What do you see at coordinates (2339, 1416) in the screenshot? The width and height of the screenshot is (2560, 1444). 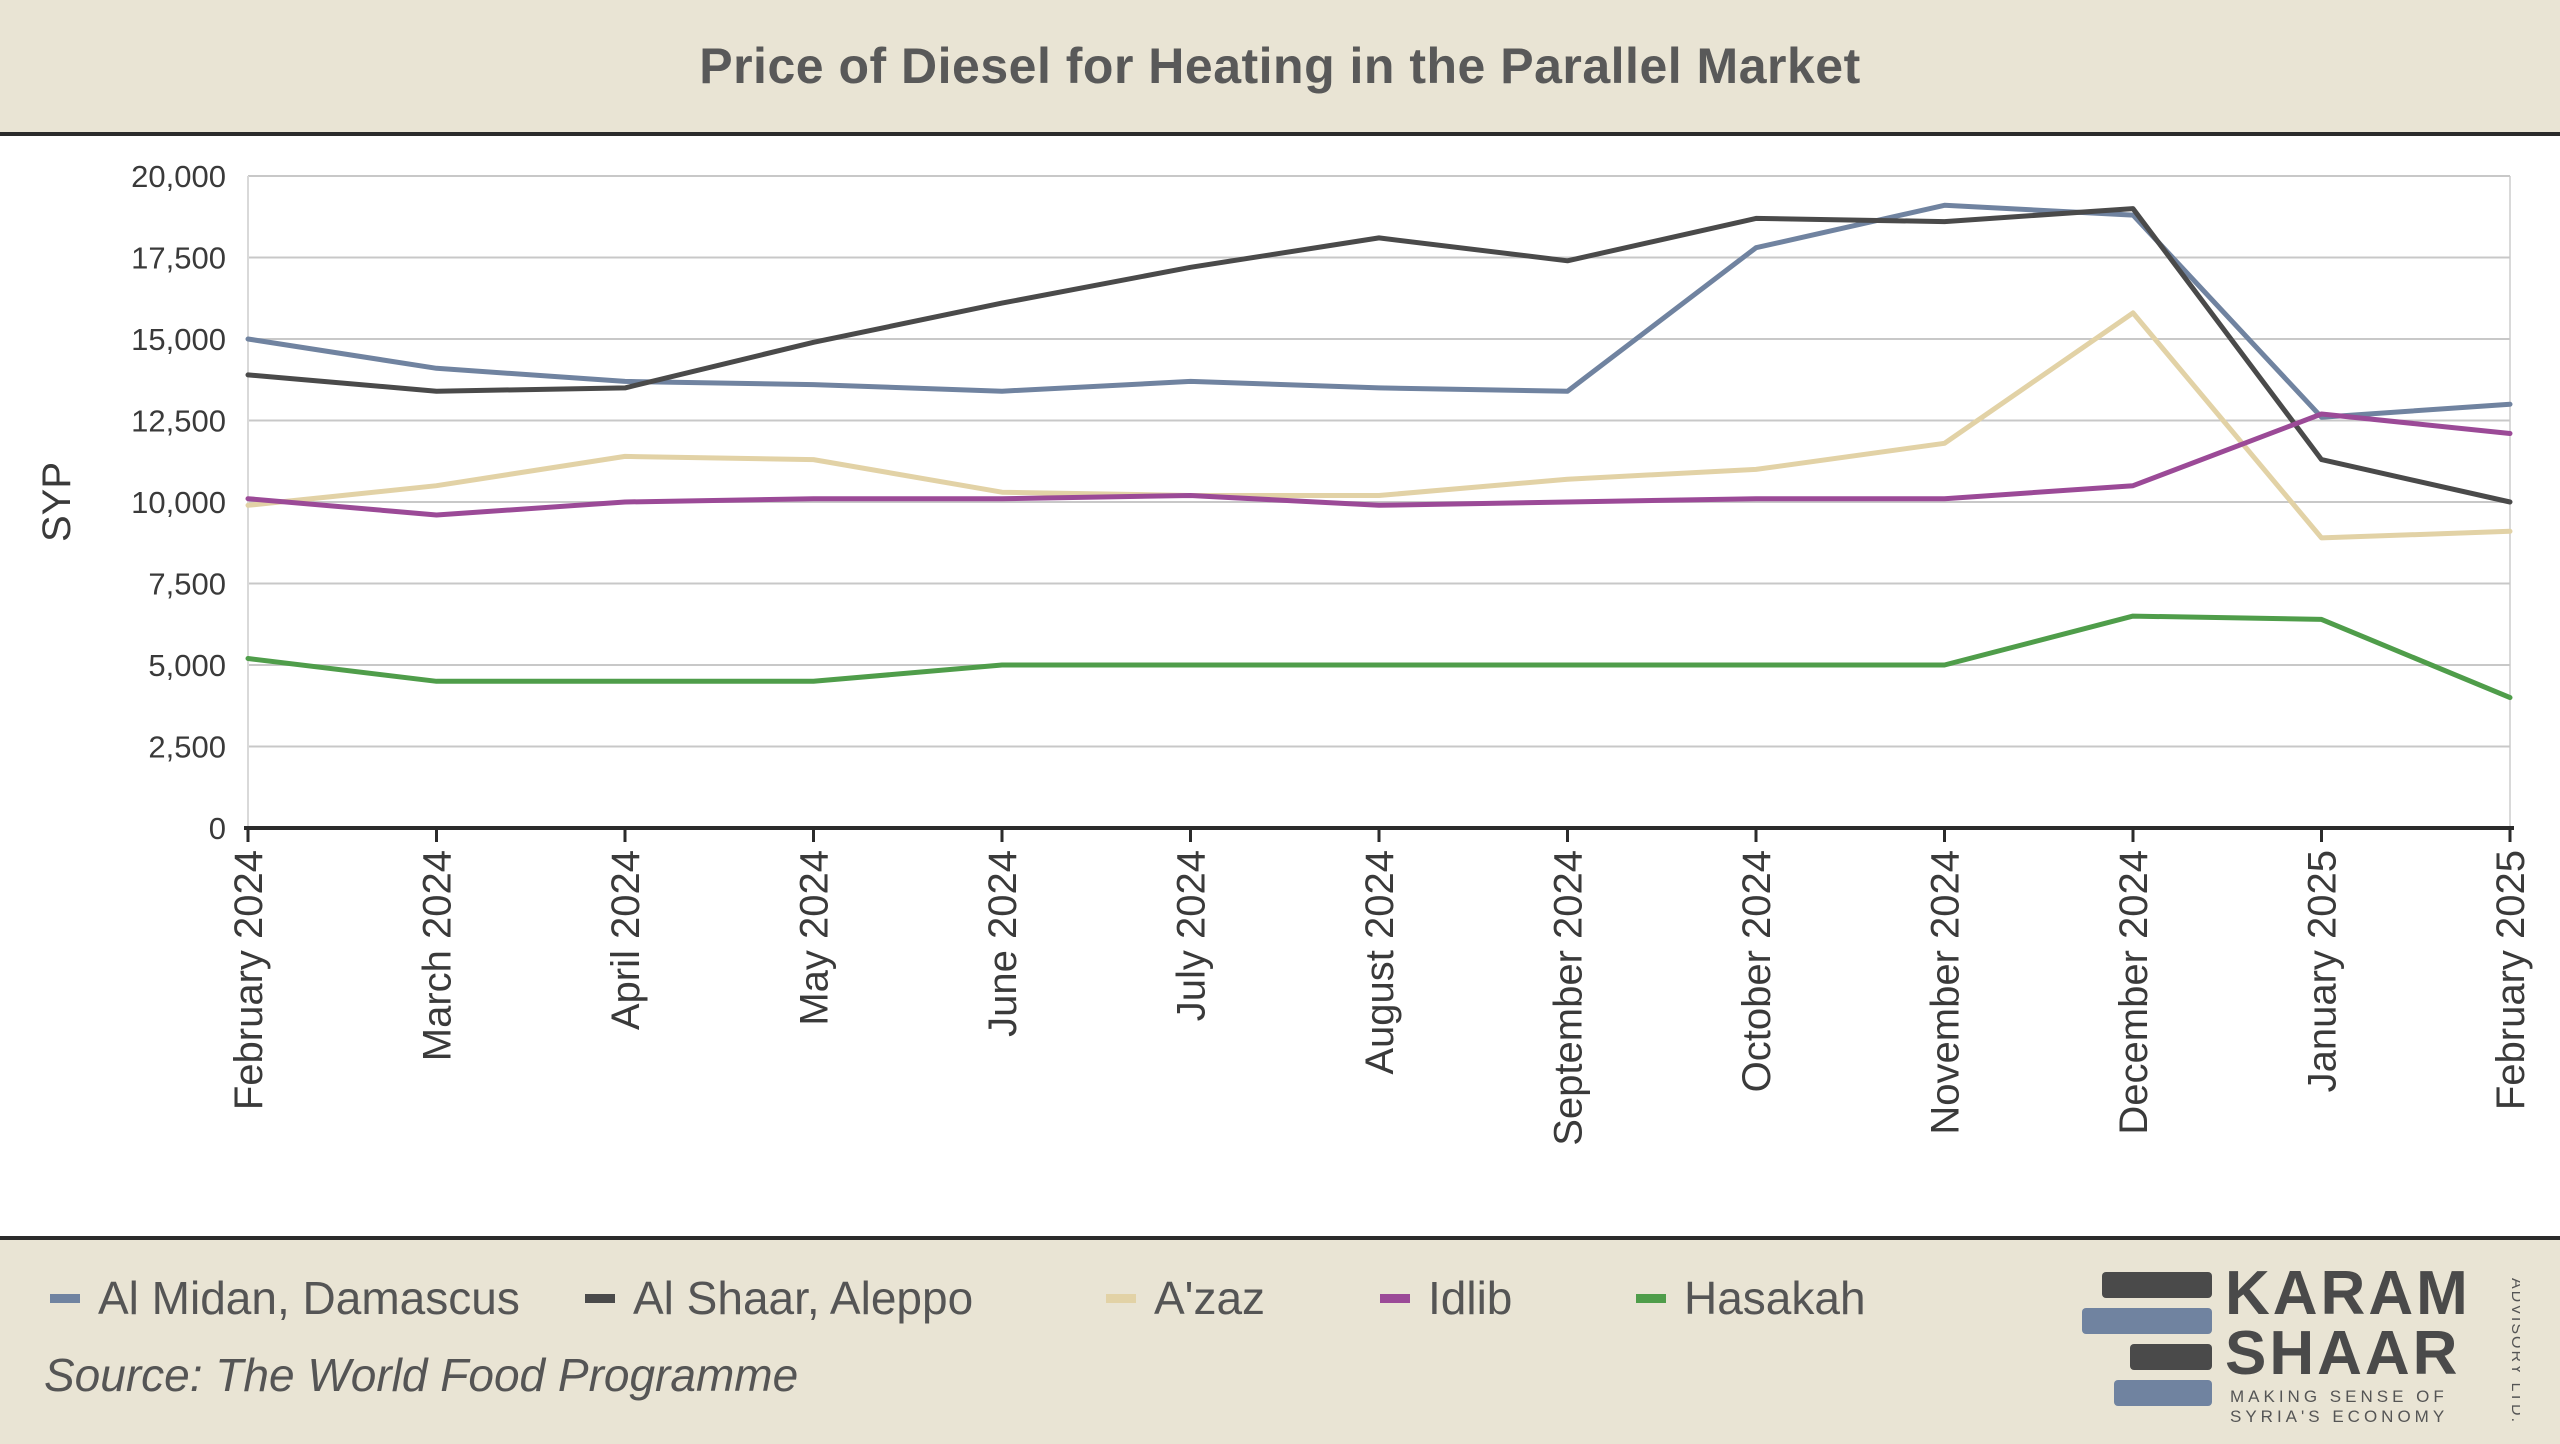 I see `logo-tagline2: SYRIA'S ECONOMY` at bounding box center [2339, 1416].